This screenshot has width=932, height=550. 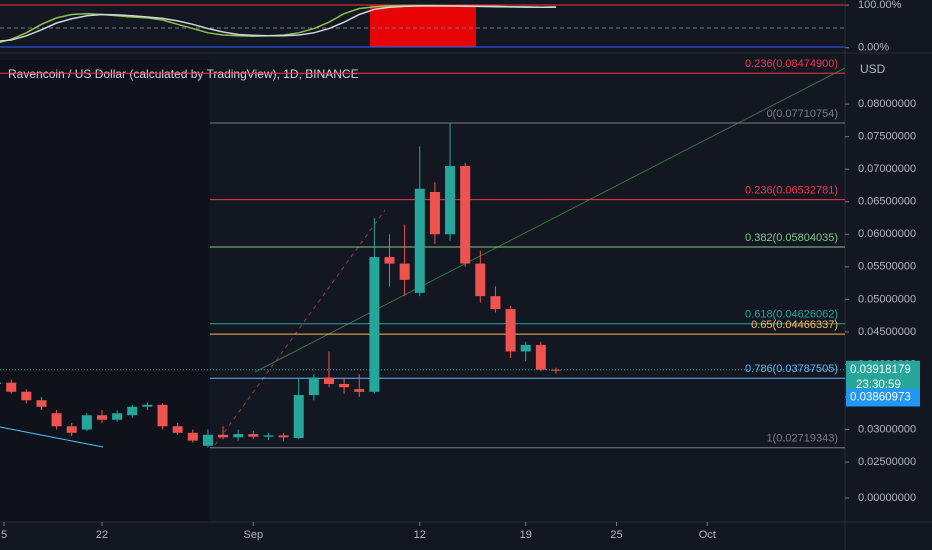 What do you see at coordinates (887, 429) in the screenshot?
I see `y-tick-label: 0.03000000` at bounding box center [887, 429].